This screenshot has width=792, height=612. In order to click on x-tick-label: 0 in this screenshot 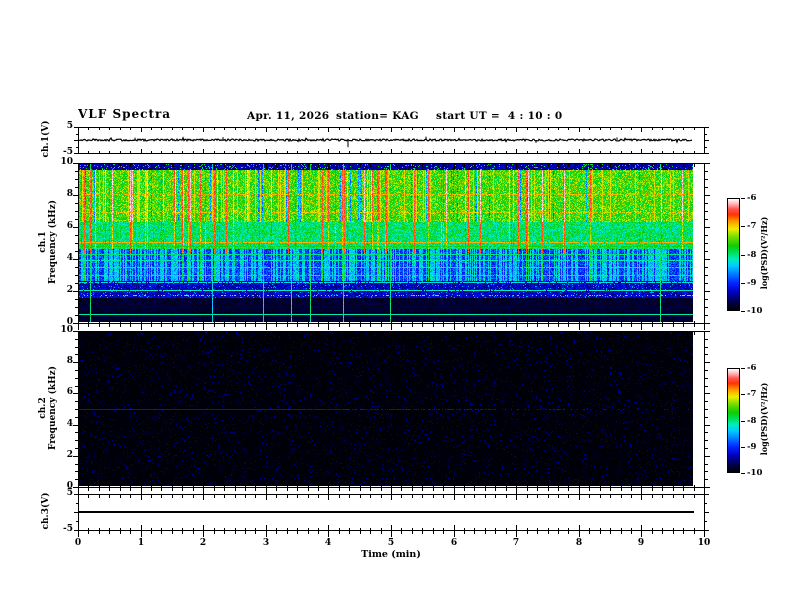, I will do `click(78, 543)`.